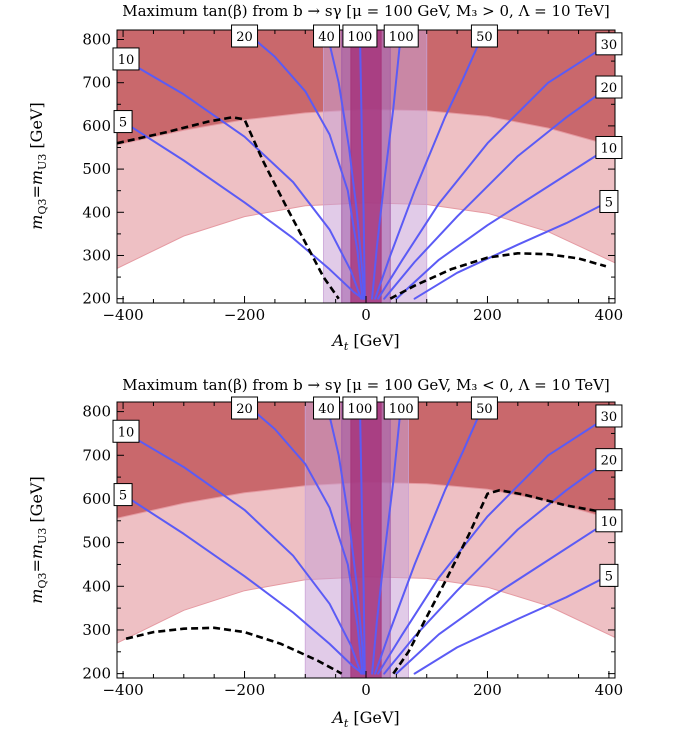 The image size is (675, 734). Describe the element at coordinates (96, 212) in the screenshot. I see `y-tick-label: 400` at that location.